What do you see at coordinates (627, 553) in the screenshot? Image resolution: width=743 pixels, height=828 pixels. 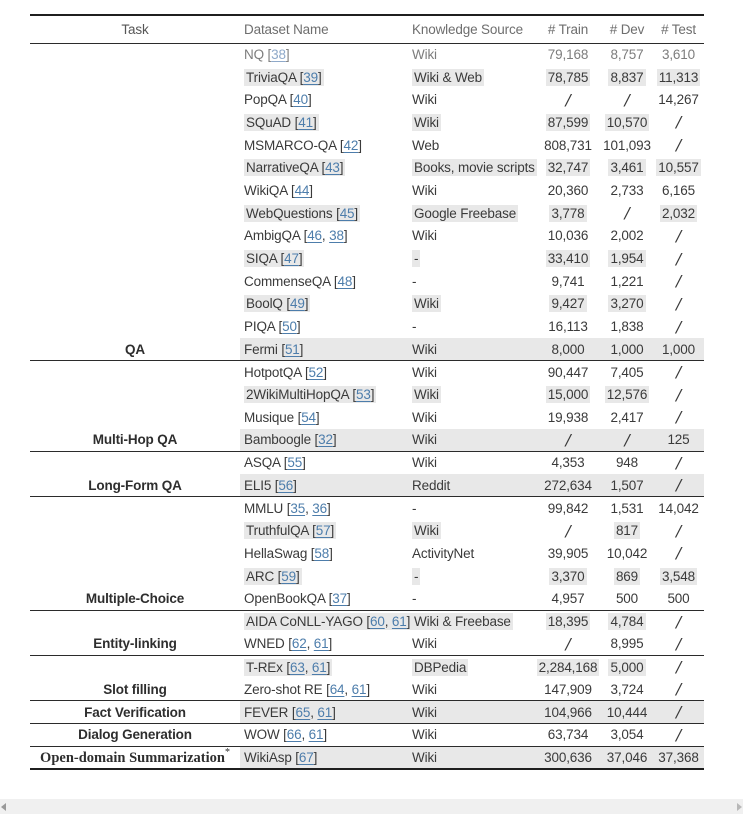 I see `dev-count-value: 10,042` at bounding box center [627, 553].